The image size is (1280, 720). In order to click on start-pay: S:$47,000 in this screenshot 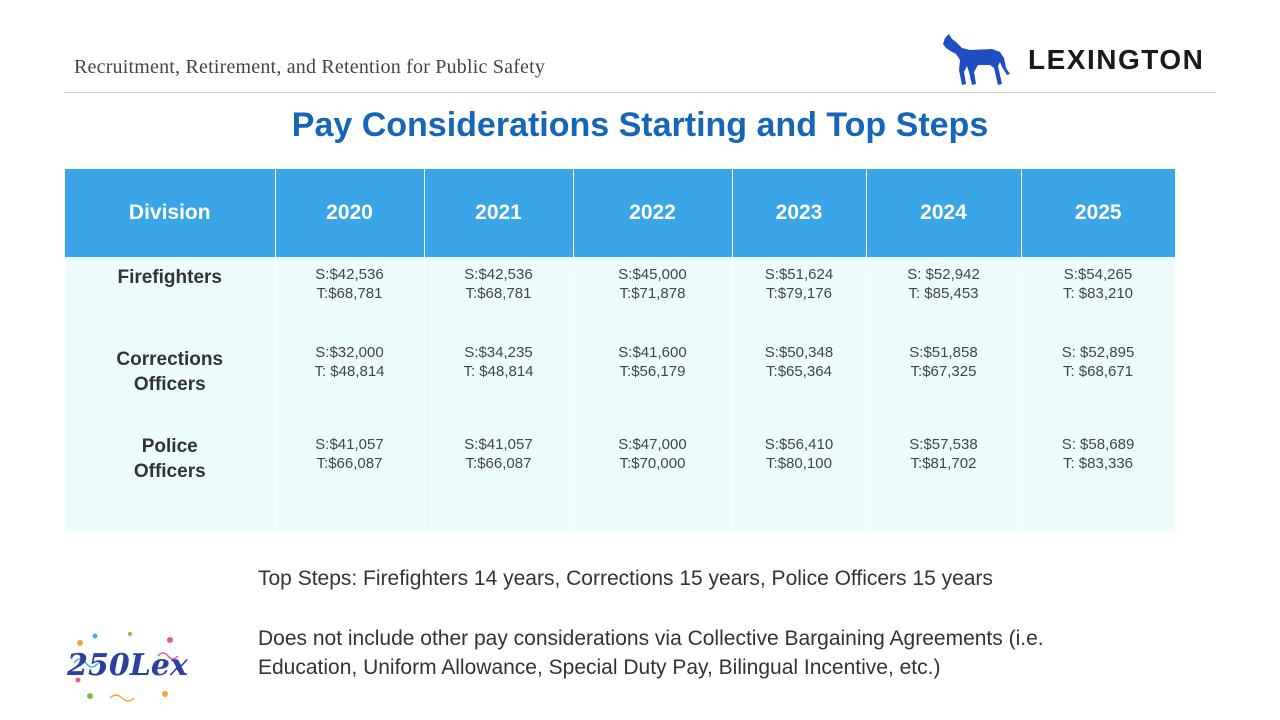, I will do `click(652, 444)`.